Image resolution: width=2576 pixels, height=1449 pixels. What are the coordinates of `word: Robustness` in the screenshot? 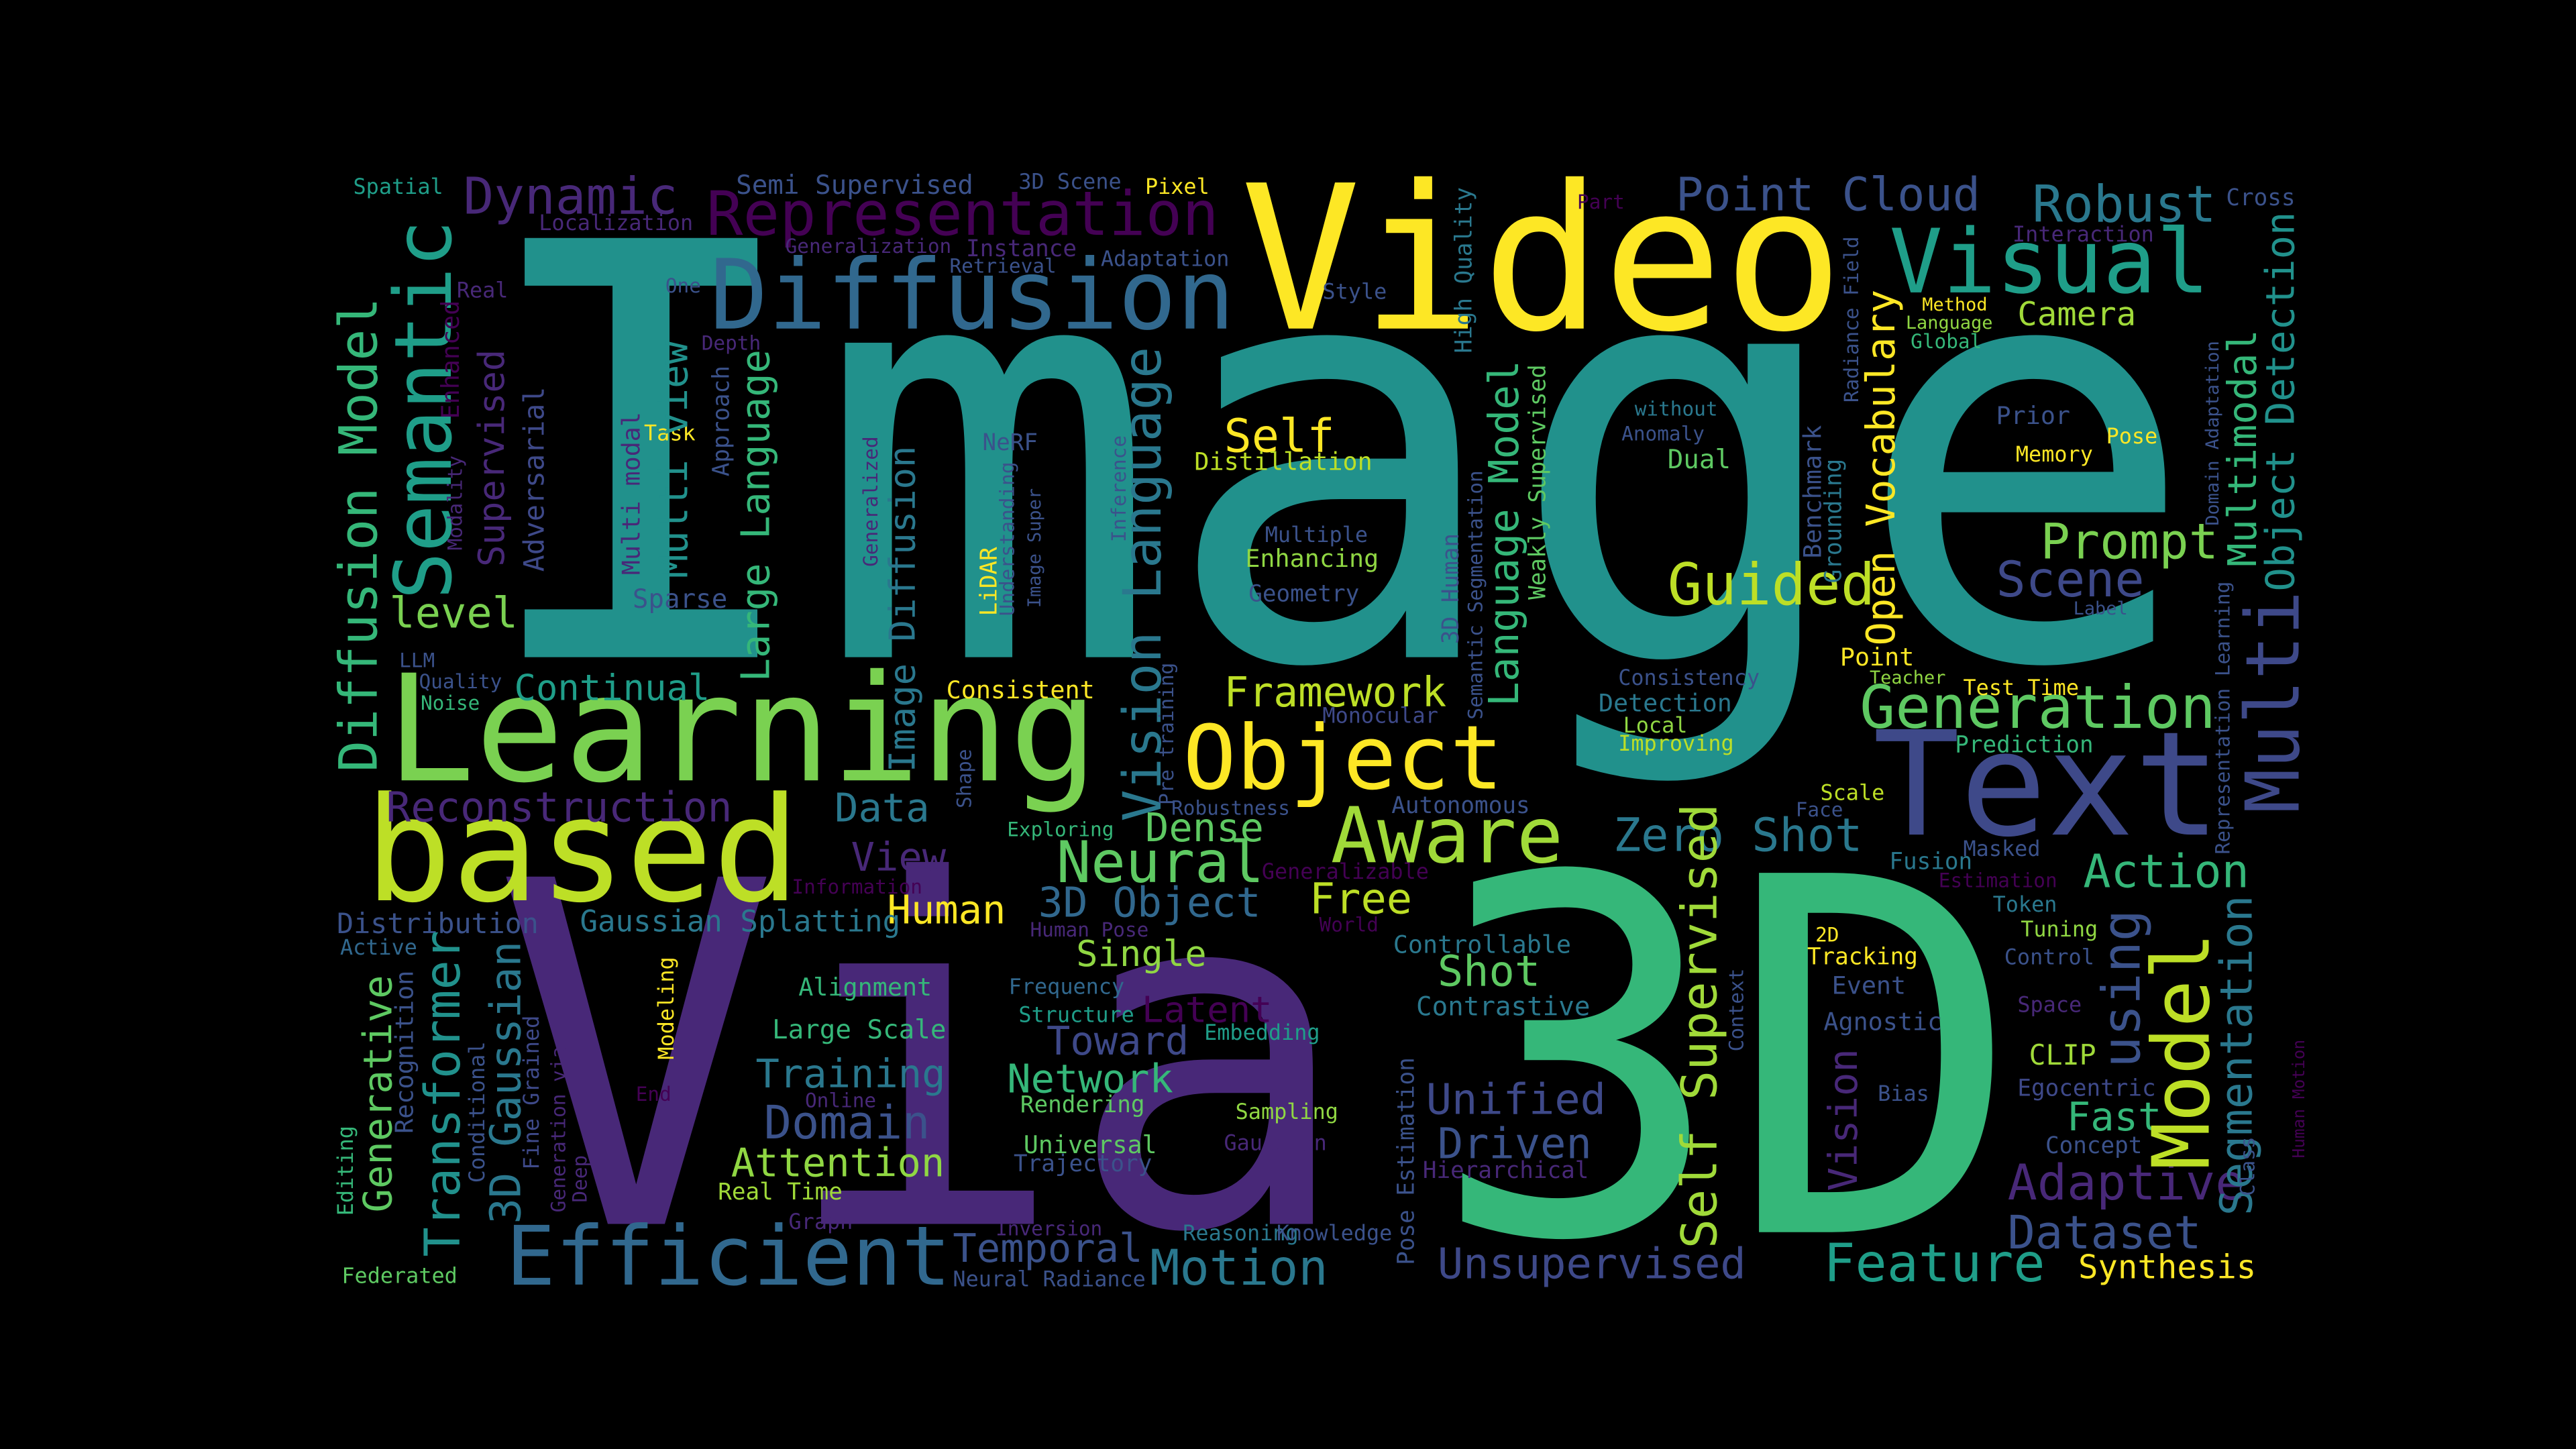 It's located at (1230, 808).